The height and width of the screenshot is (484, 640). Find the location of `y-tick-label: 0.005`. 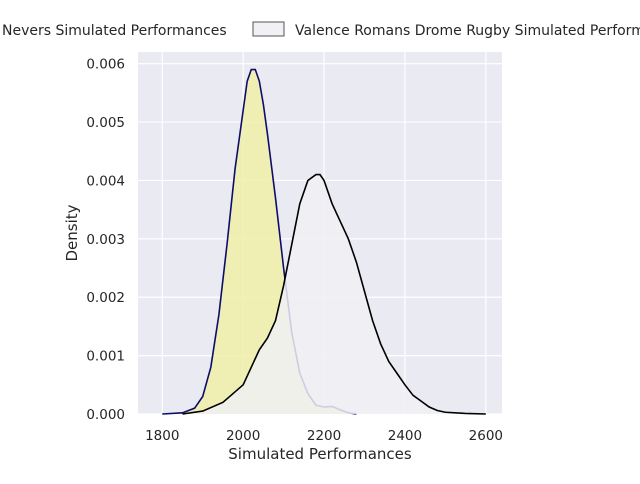

y-tick-label: 0.005 is located at coordinates (105, 123).